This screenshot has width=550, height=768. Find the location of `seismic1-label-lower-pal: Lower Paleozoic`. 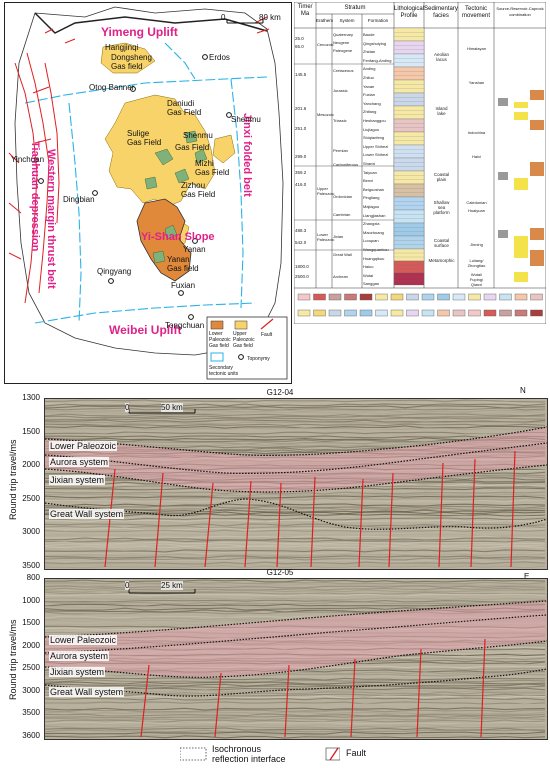

seismic1-label-lower-pal: Lower Paleozoic is located at coordinates (83, 446).